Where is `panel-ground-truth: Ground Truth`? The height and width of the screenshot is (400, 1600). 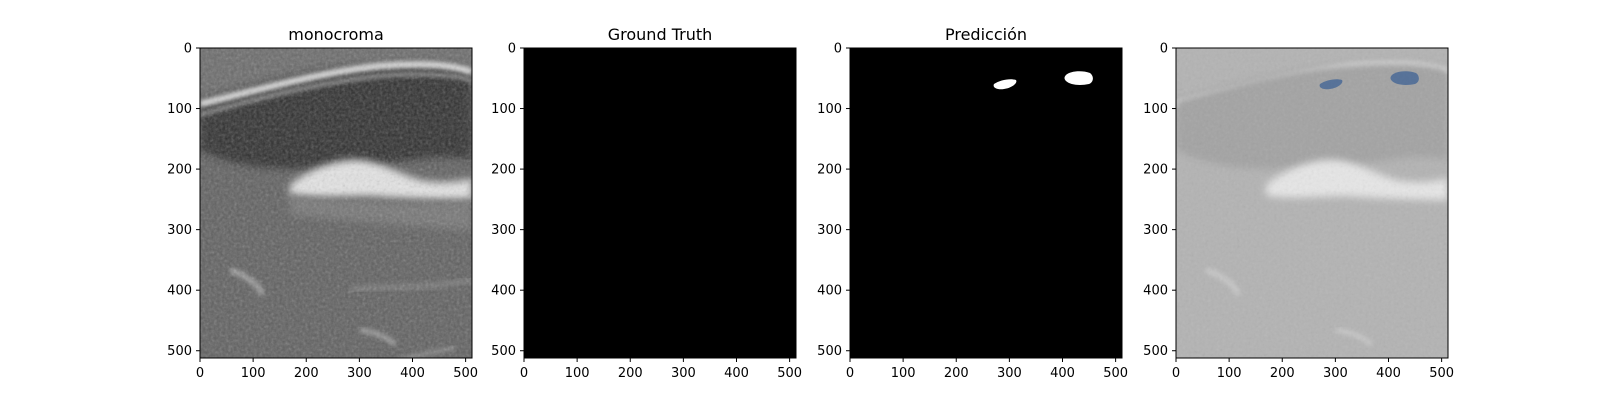
panel-ground-truth: Ground Truth is located at coordinates (660, 192).